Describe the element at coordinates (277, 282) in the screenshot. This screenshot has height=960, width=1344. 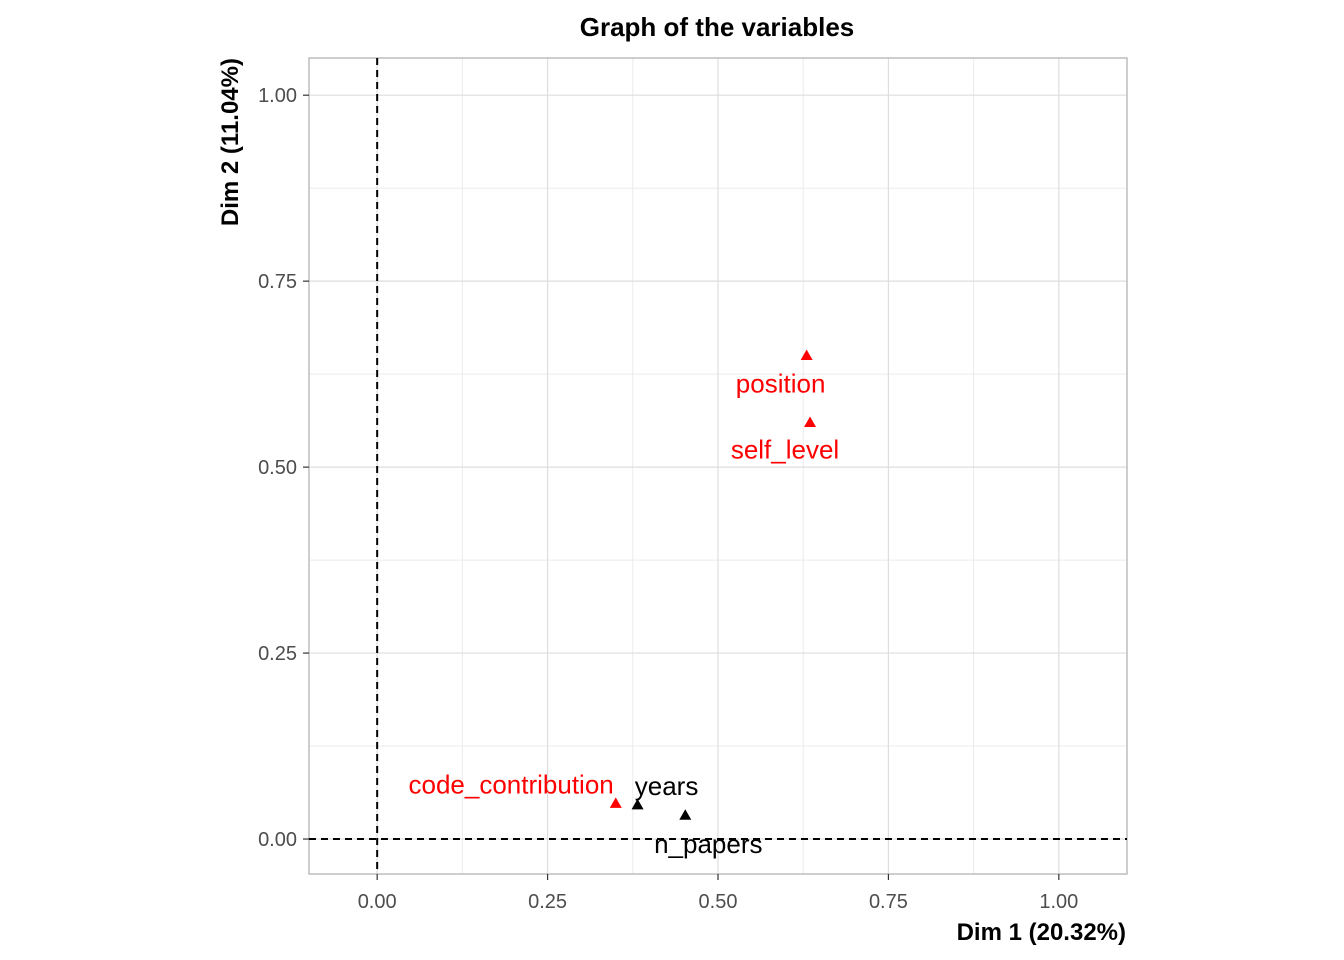
I see `y-tick-label: 0.75` at that location.